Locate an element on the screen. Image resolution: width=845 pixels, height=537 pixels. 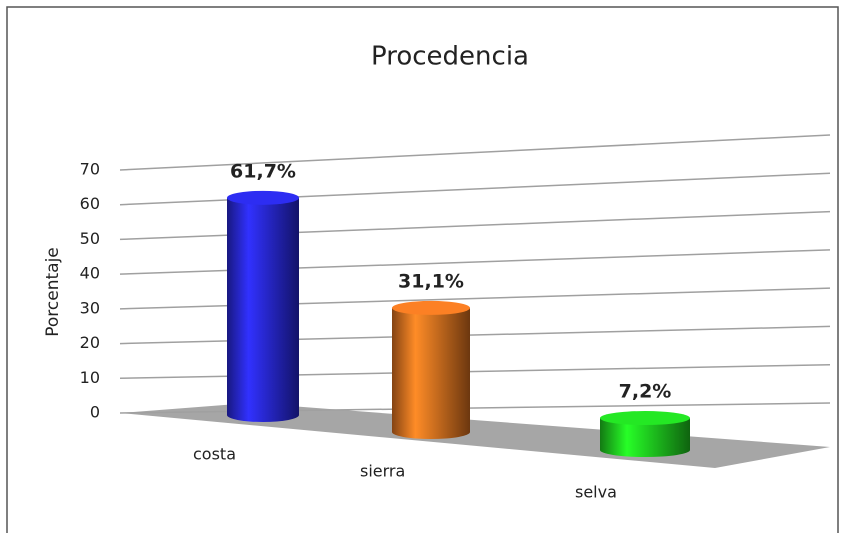
y-tick-label: 50 is located at coordinates (90, 238).